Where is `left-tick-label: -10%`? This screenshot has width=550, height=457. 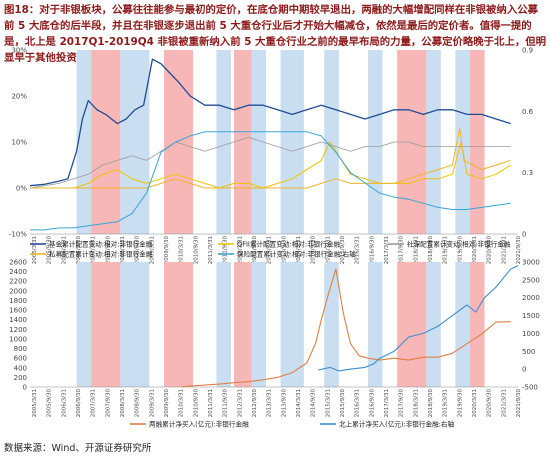 left-tick-label: -10% is located at coordinates (18, 235).